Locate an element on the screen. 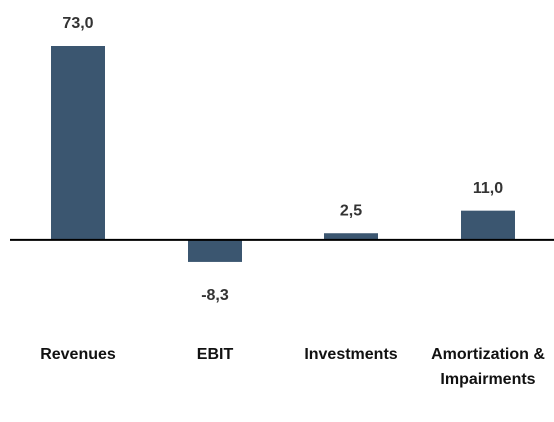 This screenshot has width=554, height=422. value-label: 2,5 is located at coordinates (351, 210).